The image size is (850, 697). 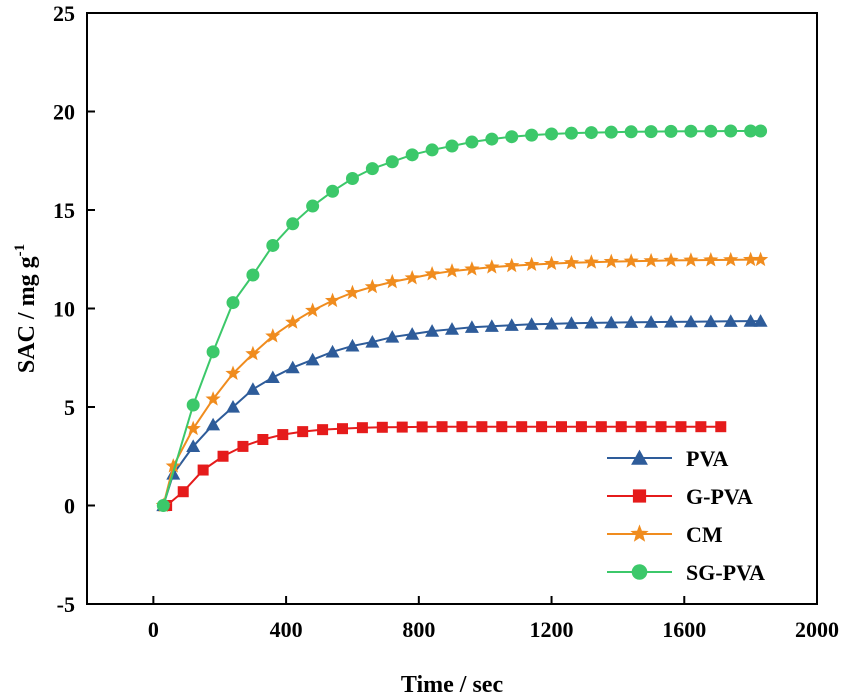 I want to click on y-axis-title-main: SAC / mg g, so click(x=27, y=314).